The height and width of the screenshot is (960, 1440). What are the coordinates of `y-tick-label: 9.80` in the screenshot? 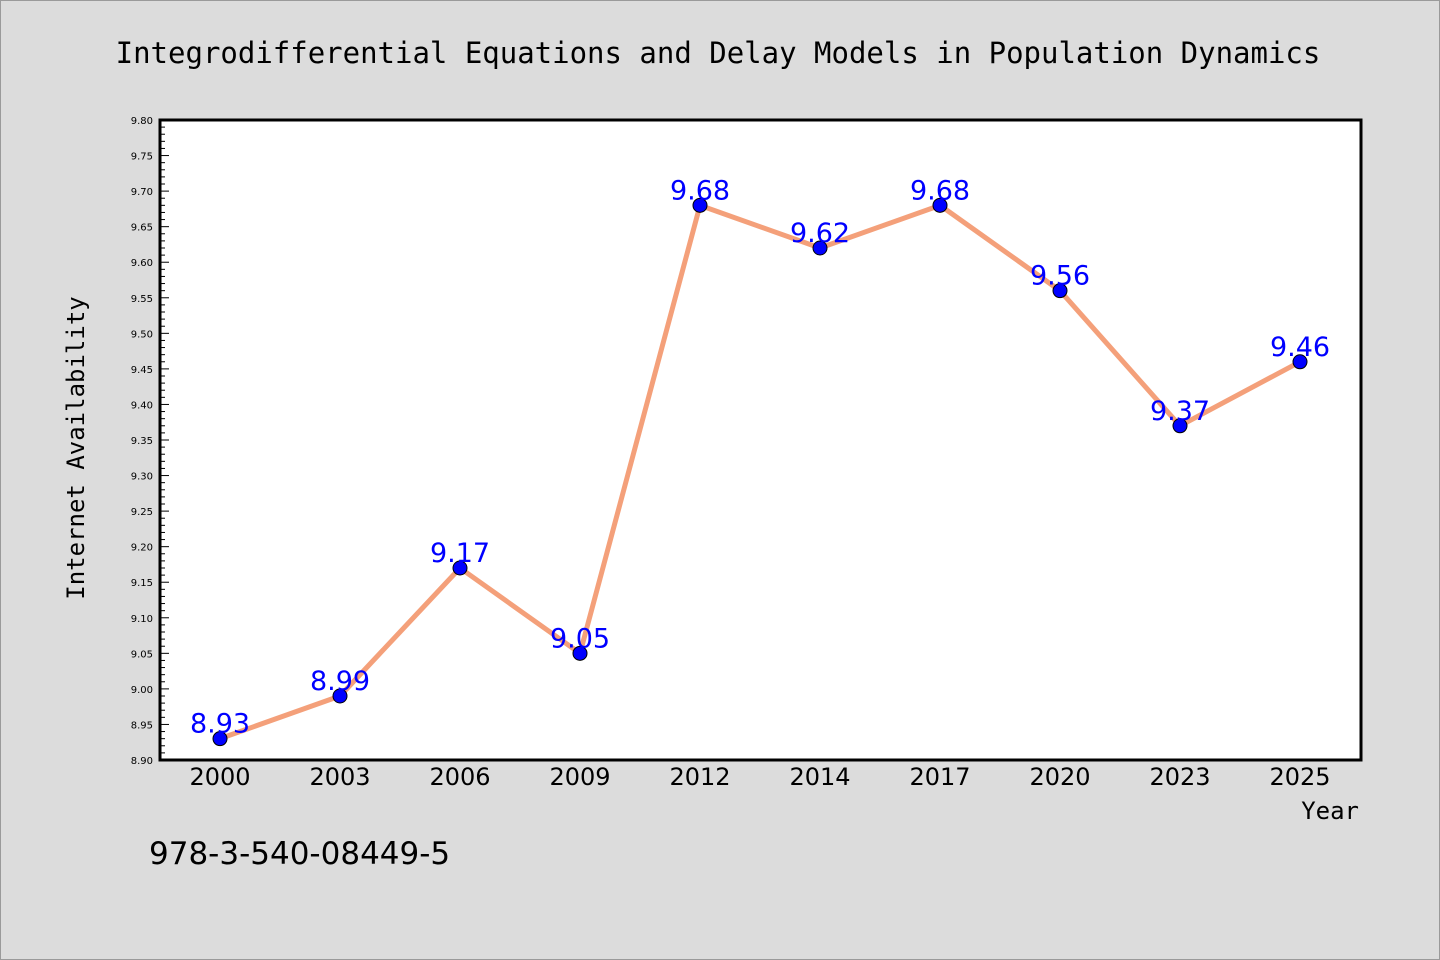 It's located at (142, 121).